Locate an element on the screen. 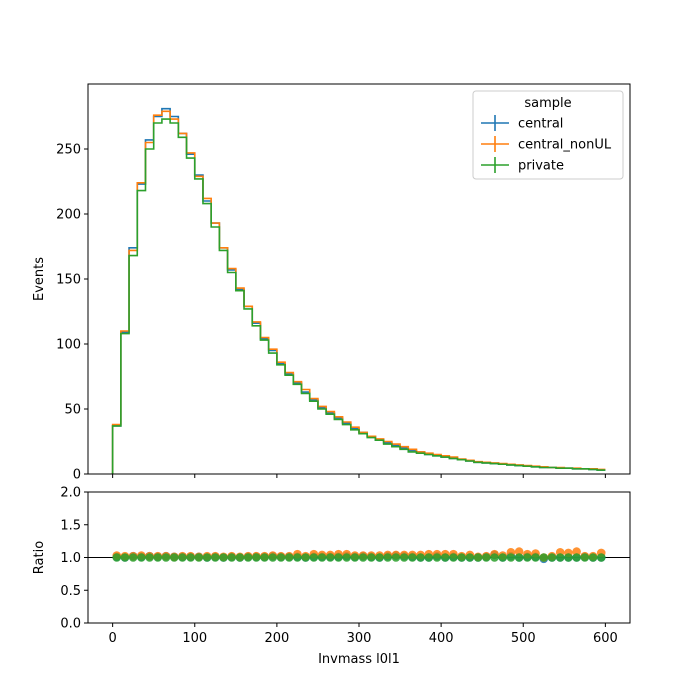 This screenshot has height=700, width=700. ratio-y-ticks: 0.0 0.5 1.0 1.5 2.0 is located at coordinates (74, 559).